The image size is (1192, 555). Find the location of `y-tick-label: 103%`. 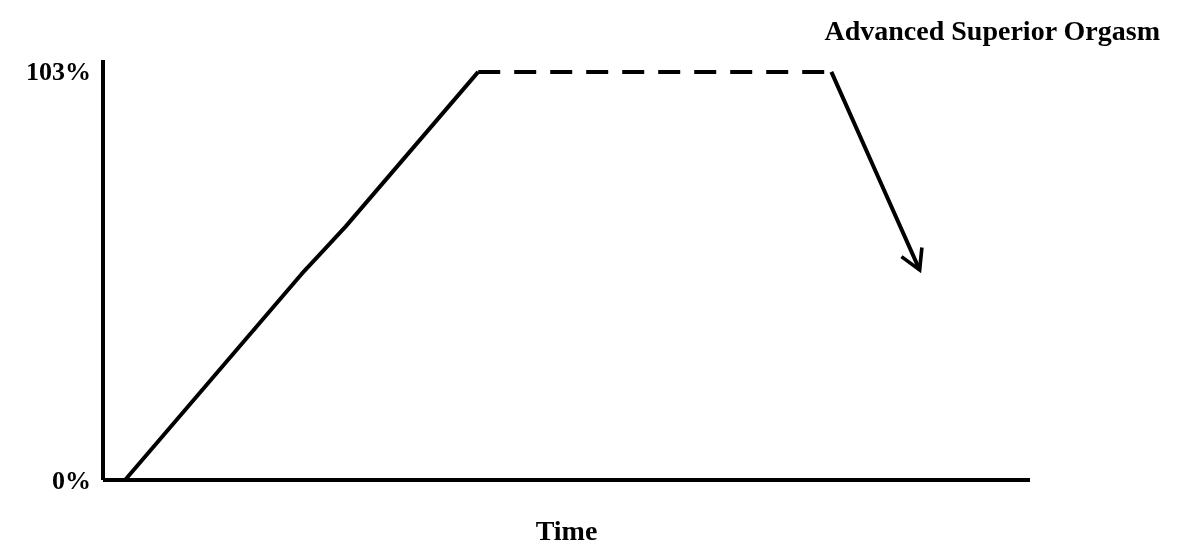

y-tick-label: 103% is located at coordinates (58, 72).